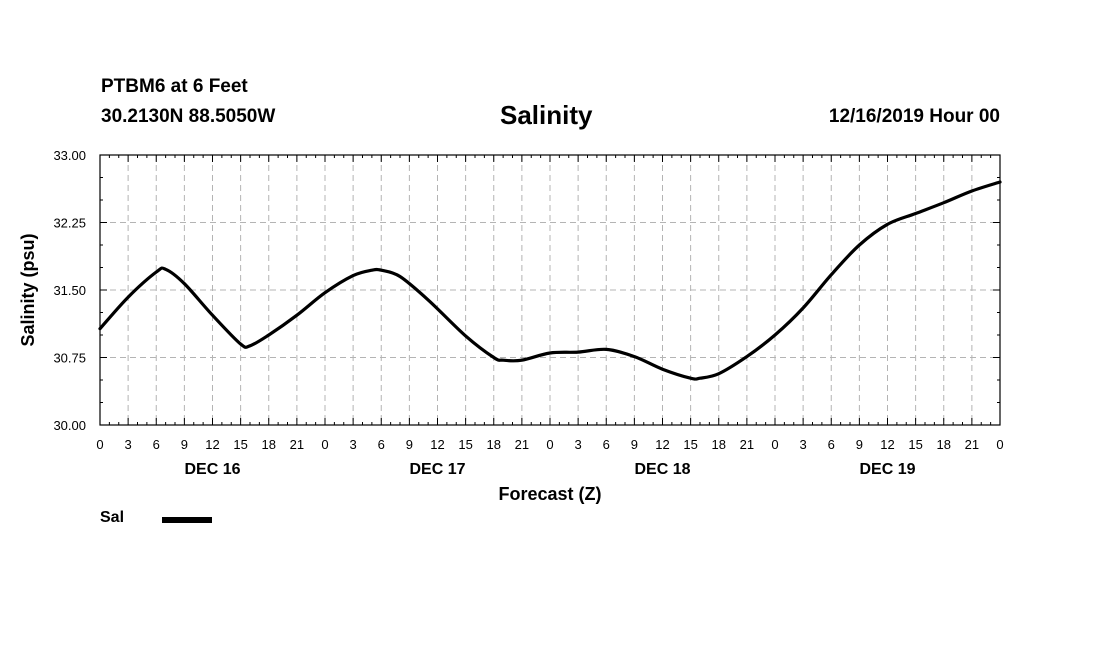 This screenshot has height=650, width=1100. I want to click on y-tick-label: 32.25, so click(69, 223).